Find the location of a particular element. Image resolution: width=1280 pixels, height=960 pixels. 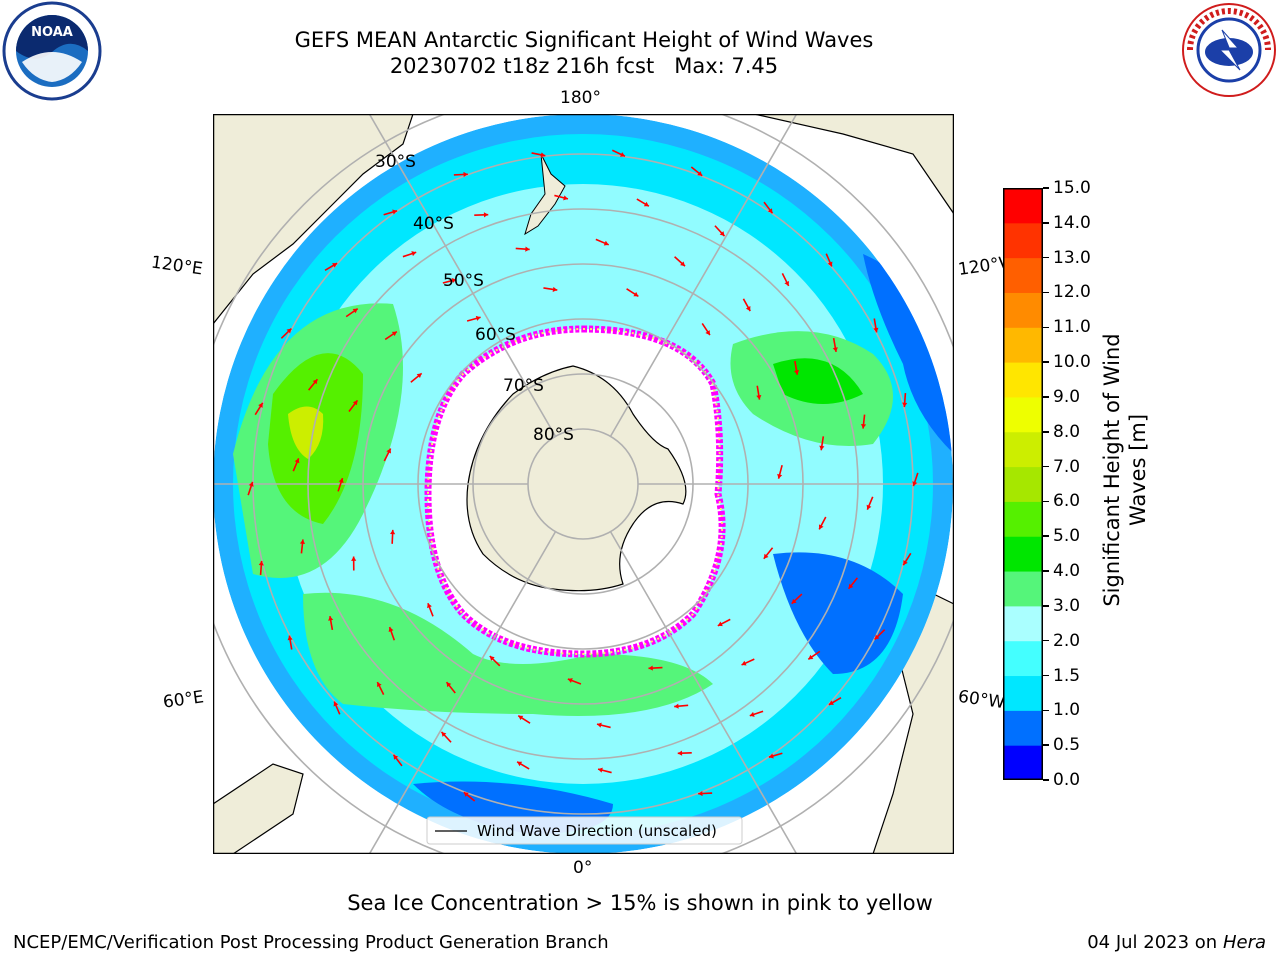

colorbar-tick-label: 5.0 is located at coordinates (1067, 536).